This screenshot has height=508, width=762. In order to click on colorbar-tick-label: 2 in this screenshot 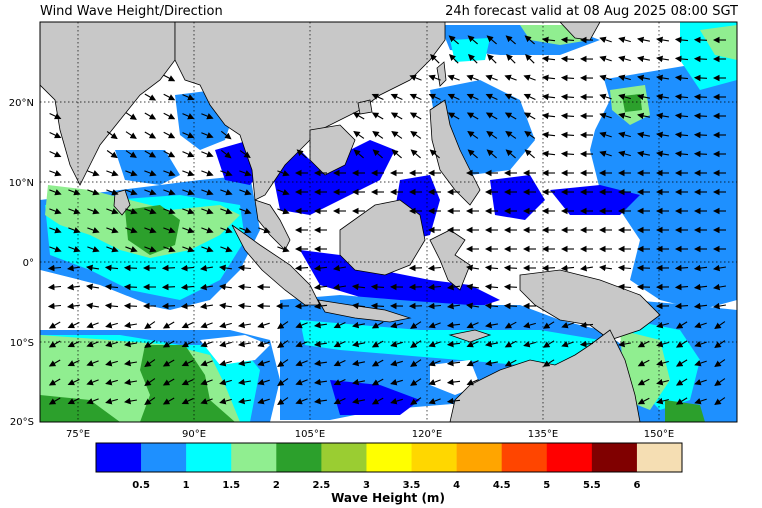, I will do `click(276, 485)`.